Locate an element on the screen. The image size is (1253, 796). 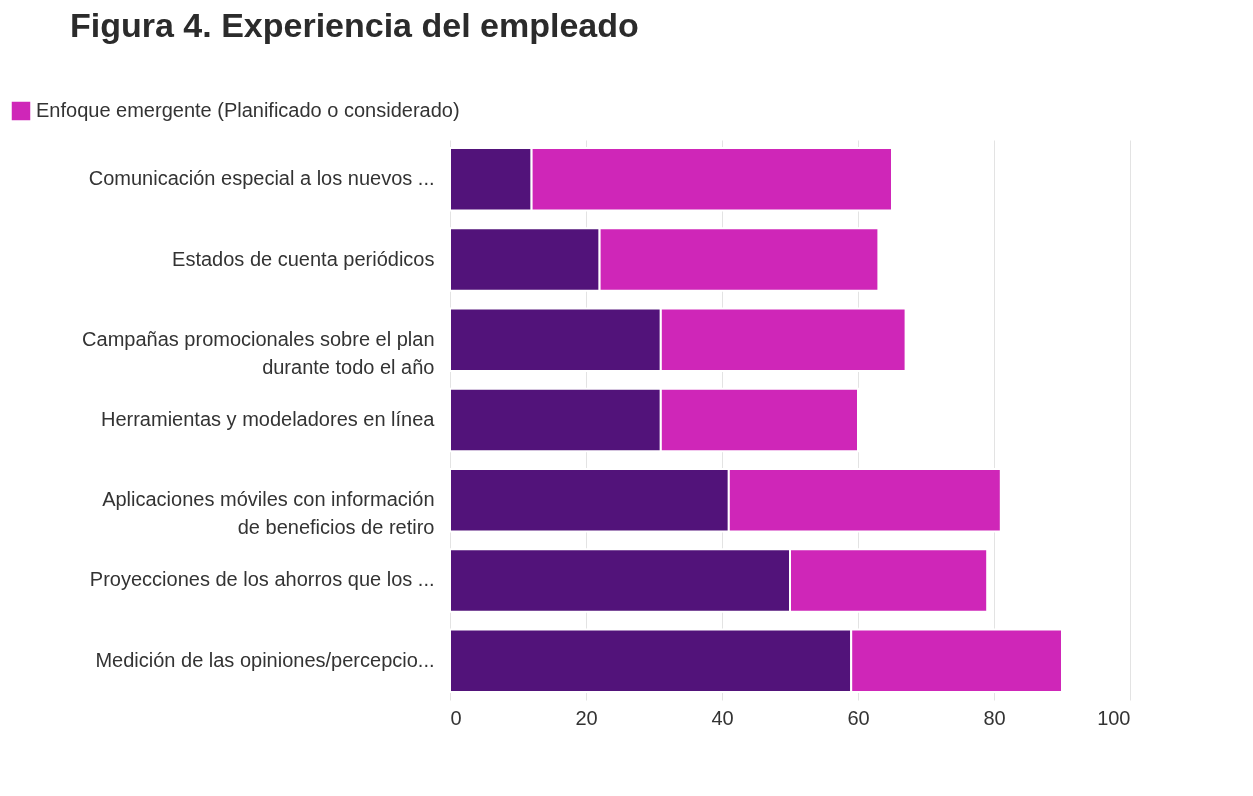
legend-label: Enfoque emergente (Planificado o considerado) is located at coordinates (248, 110).